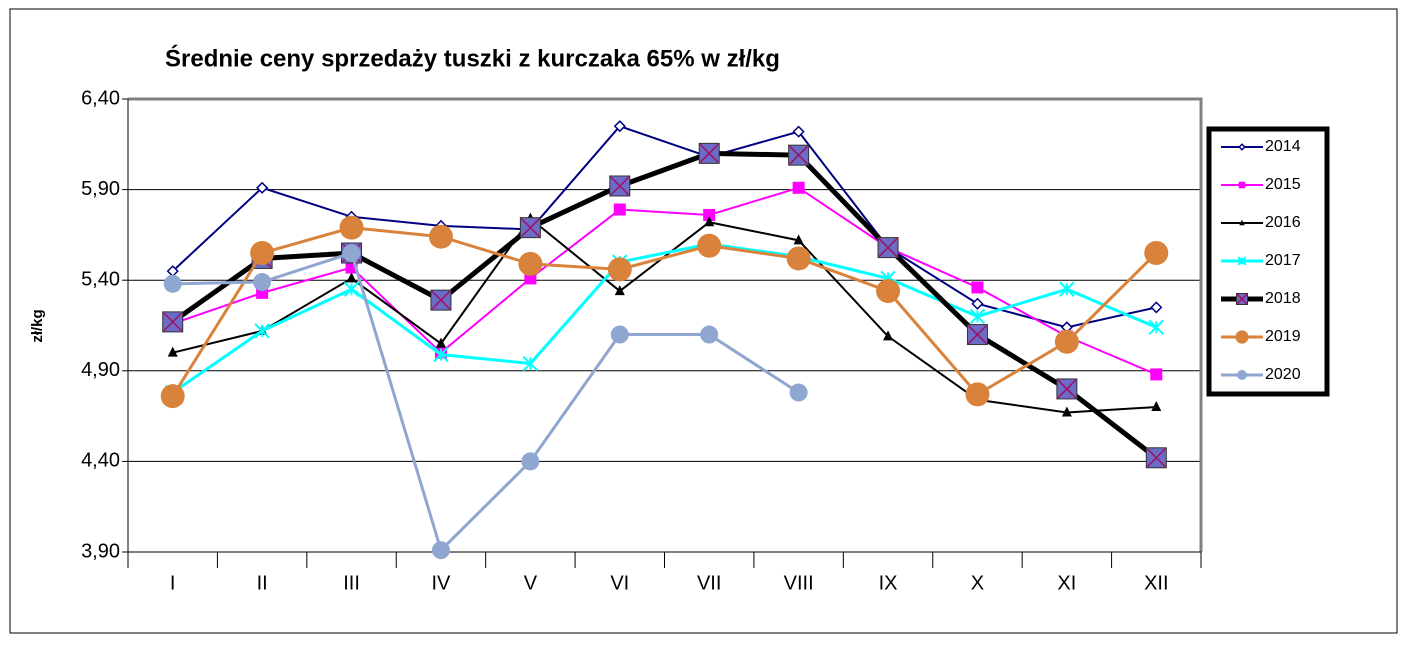 This screenshot has width=1407, height=646. Describe the element at coordinates (1283, 298) in the screenshot. I see `legend-label: 2018` at that location.